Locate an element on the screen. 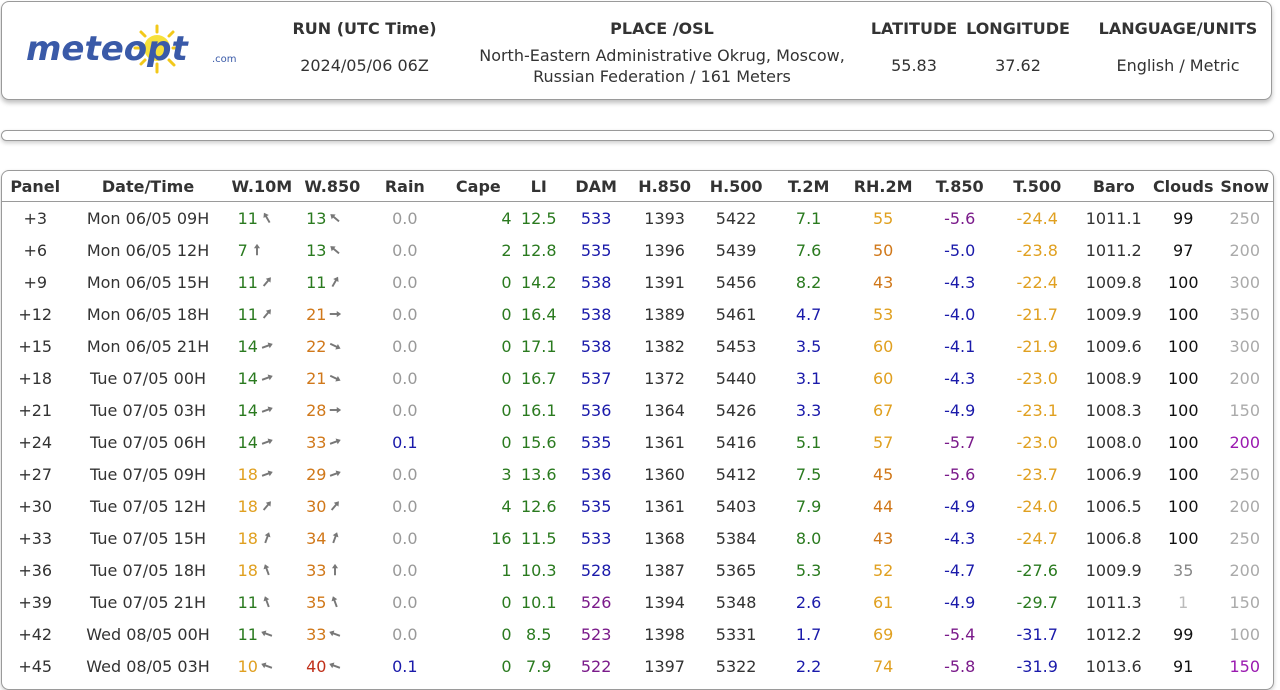  wind-850-cell: 11 is located at coordinates (332, 282).